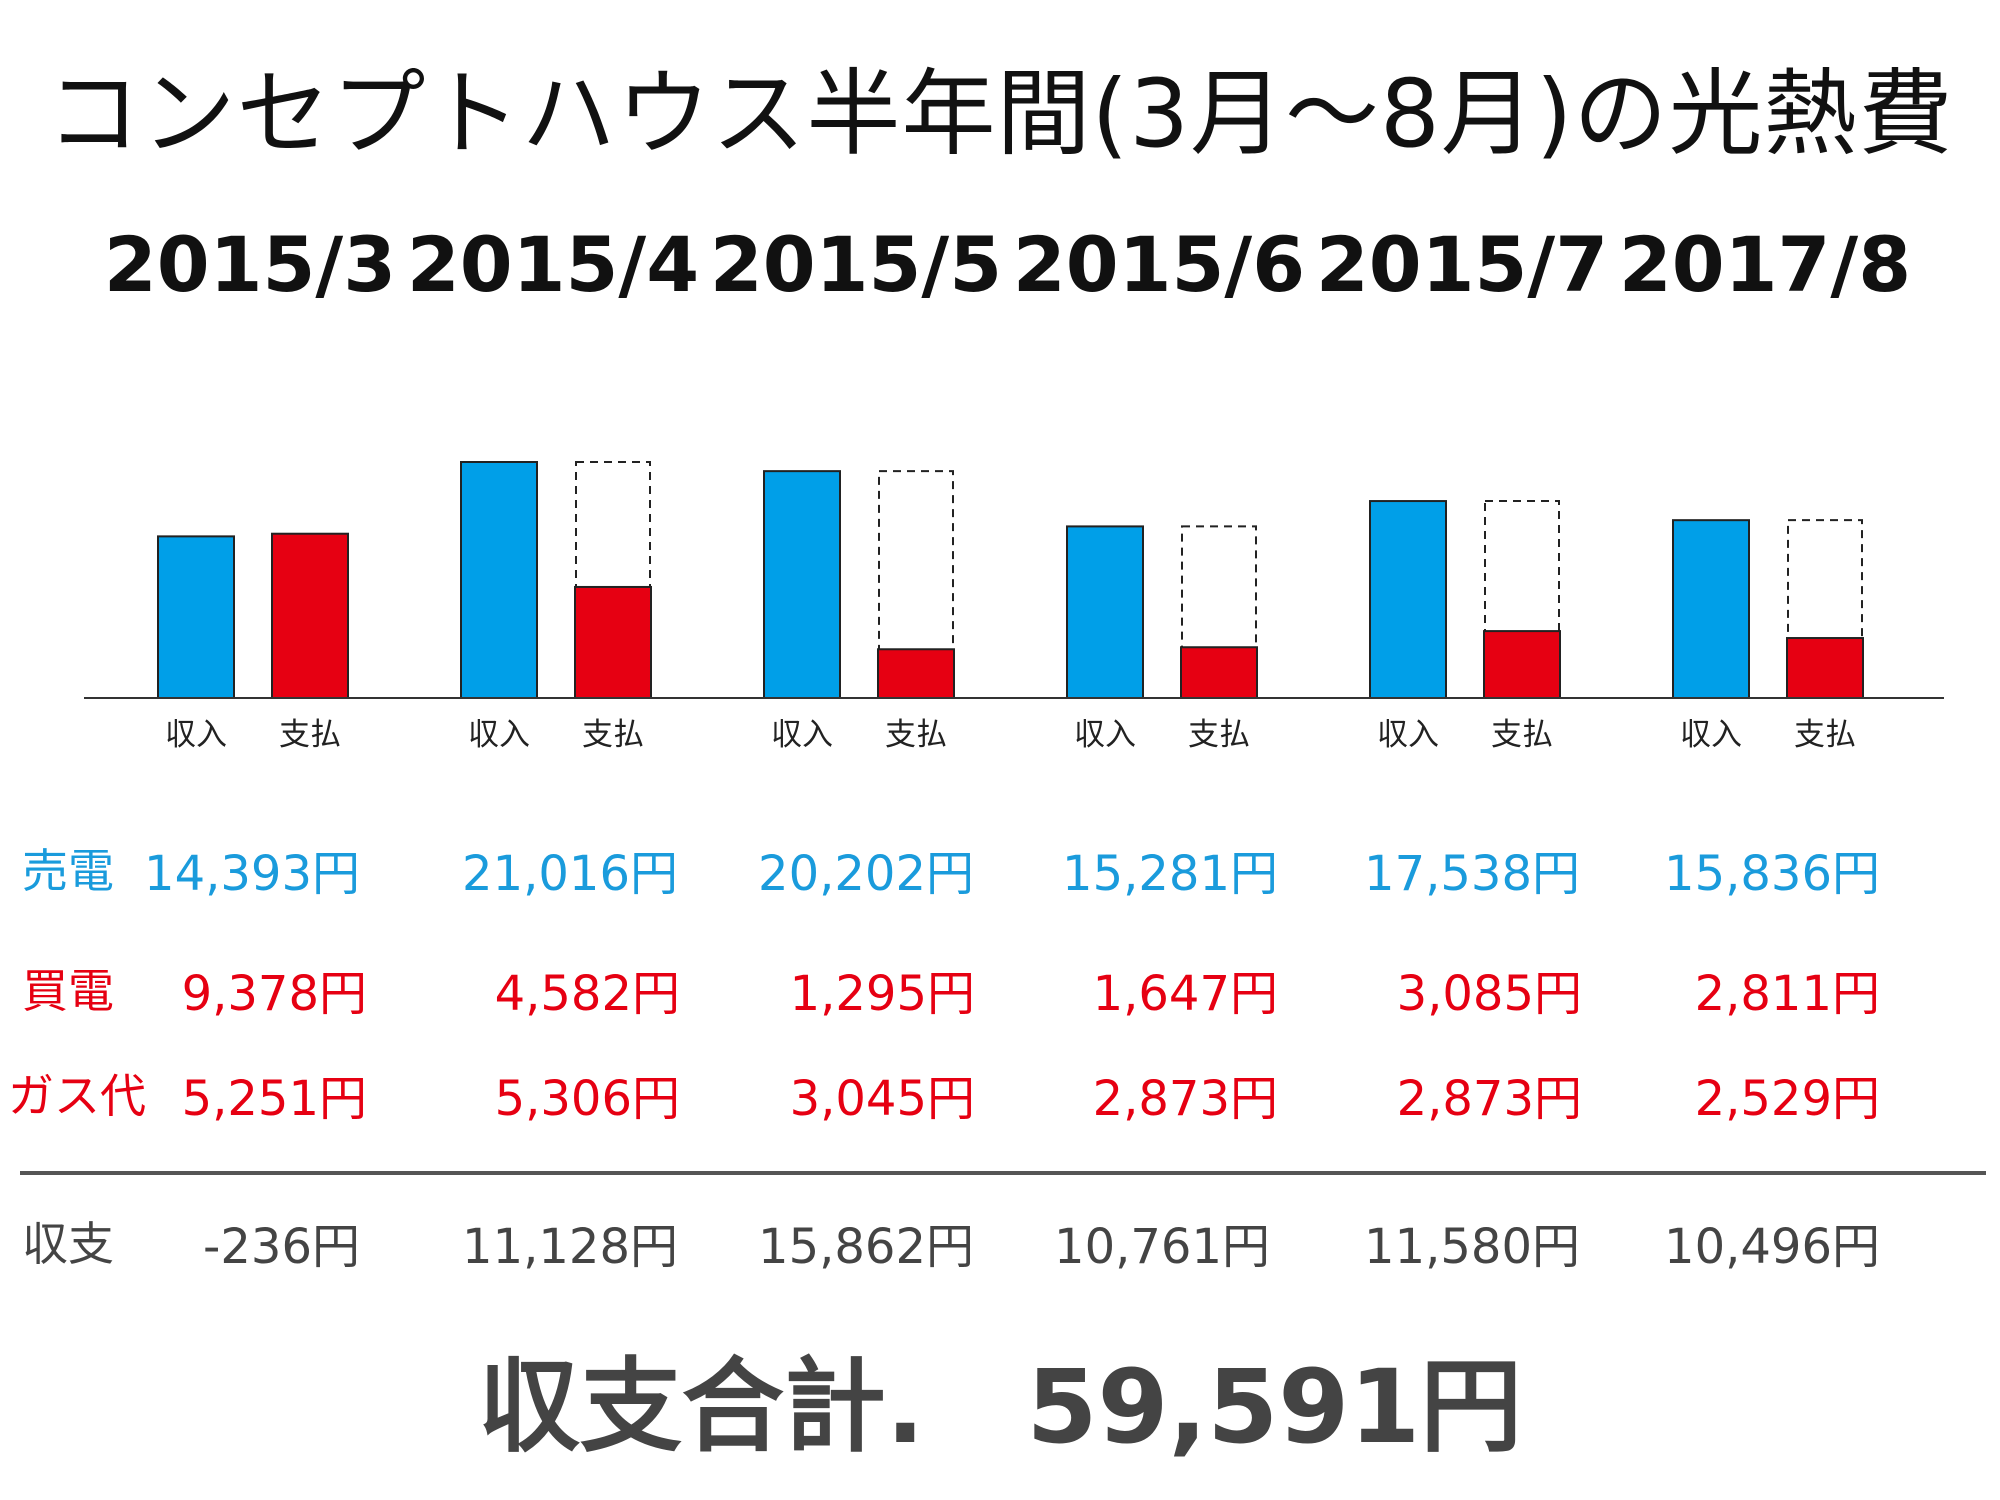 Image resolution: width=2000 pixels, height=1500 pixels. What do you see at coordinates (882, 1099) in the screenshot?
I see `gas-value: 3,045円` at bounding box center [882, 1099].